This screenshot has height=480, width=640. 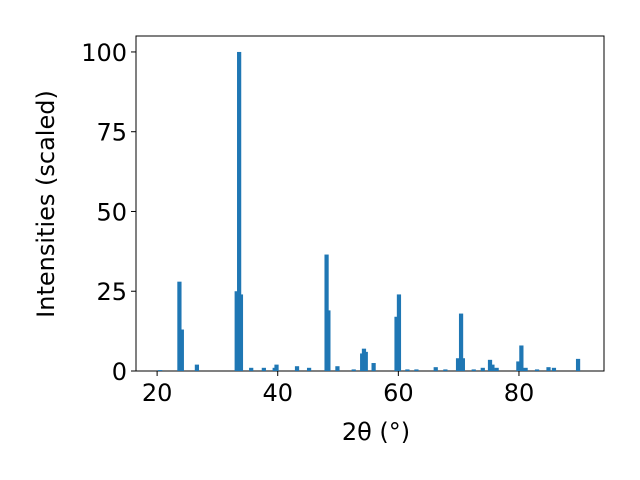 What do you see at coordinates (119, 372) in the screenshot?
I see `y-tick-label: 0` at bounding box center [119, 372].